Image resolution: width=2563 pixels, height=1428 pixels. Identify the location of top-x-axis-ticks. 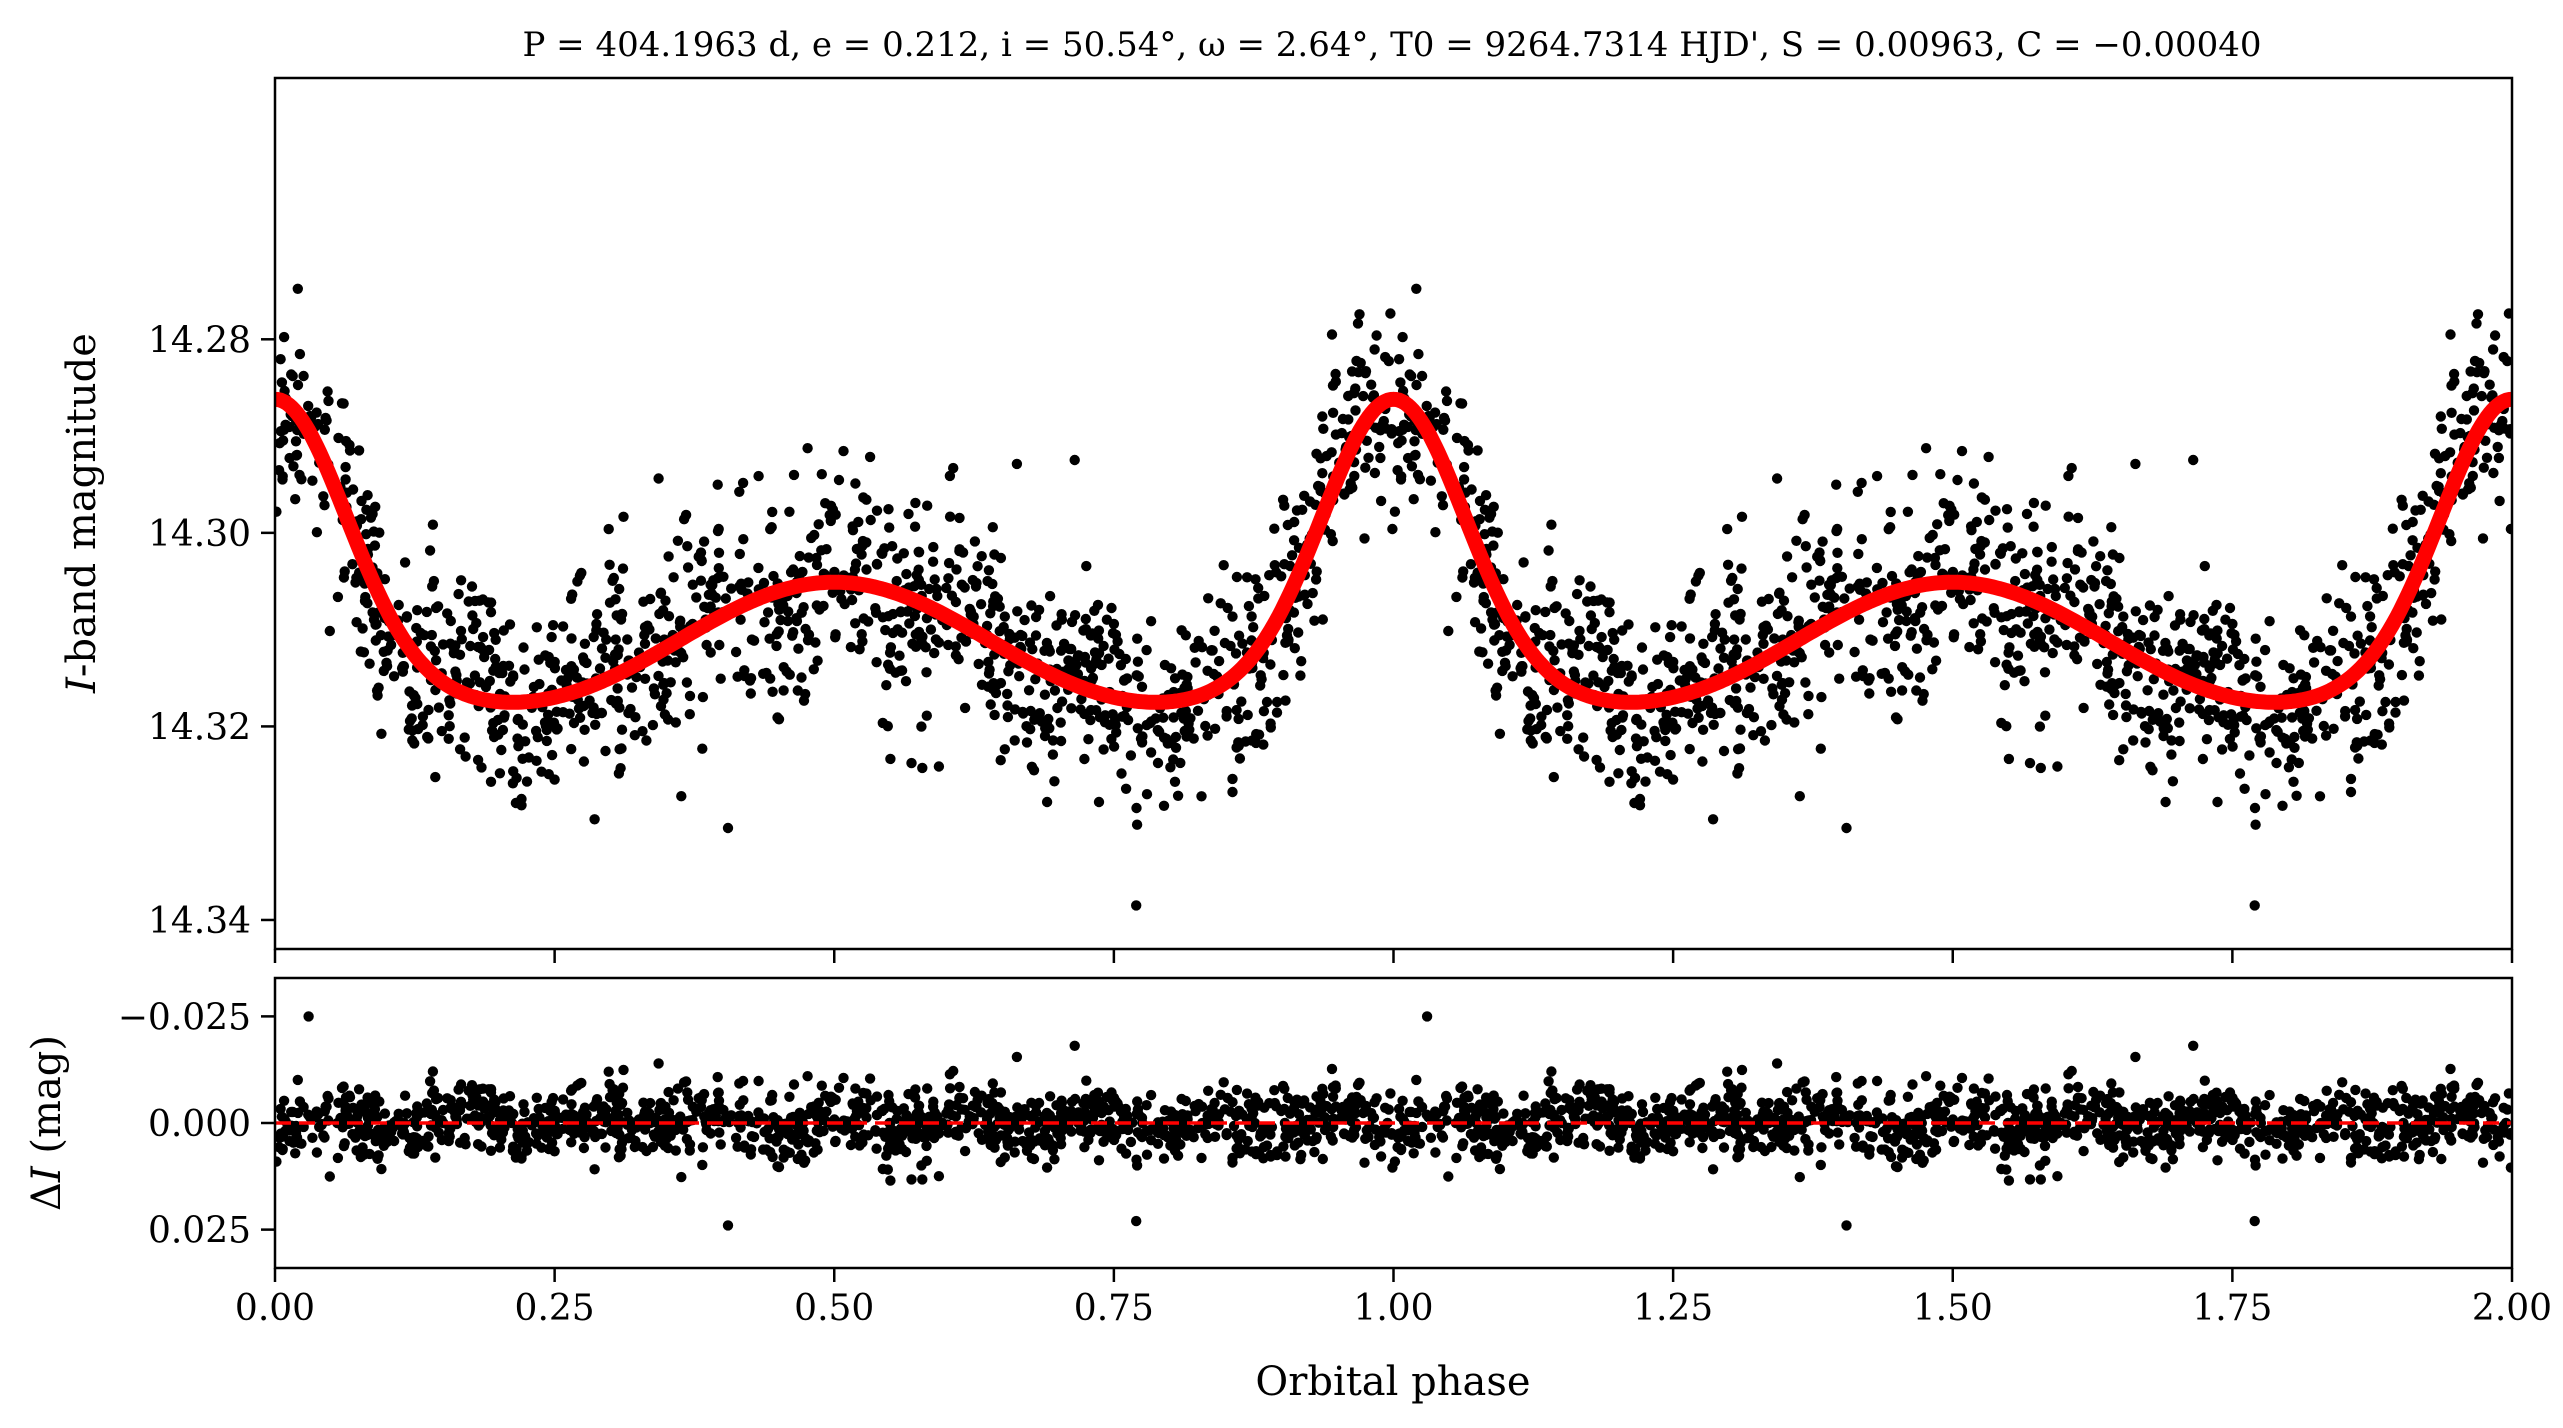
(1393, 956).